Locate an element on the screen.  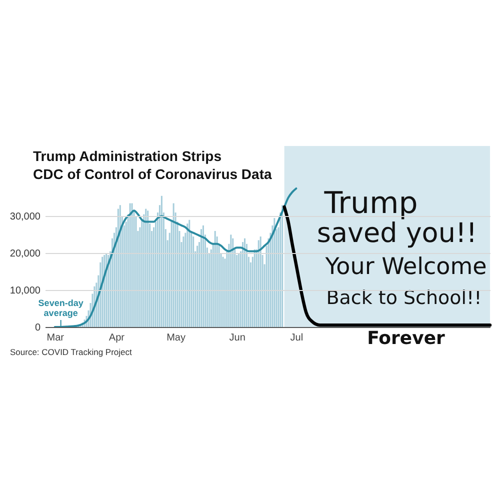
x-tick-label: May is located at coordinates (176, 338).